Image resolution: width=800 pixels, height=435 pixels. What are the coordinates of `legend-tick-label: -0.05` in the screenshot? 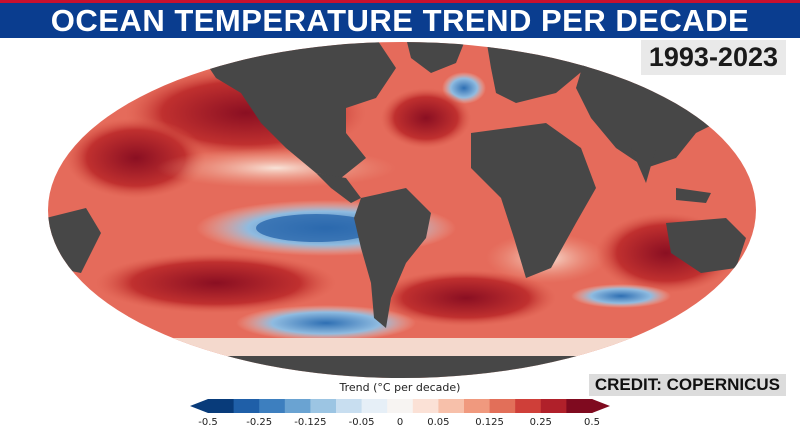 It's located at (362, 422).